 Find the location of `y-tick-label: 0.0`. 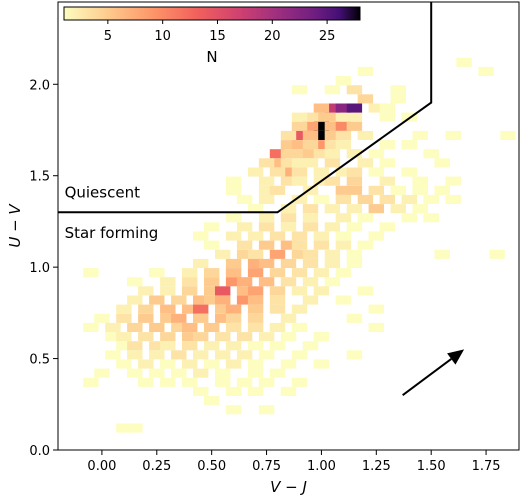

y-tick-label: 0.0 is located at coordinates (39, 451).